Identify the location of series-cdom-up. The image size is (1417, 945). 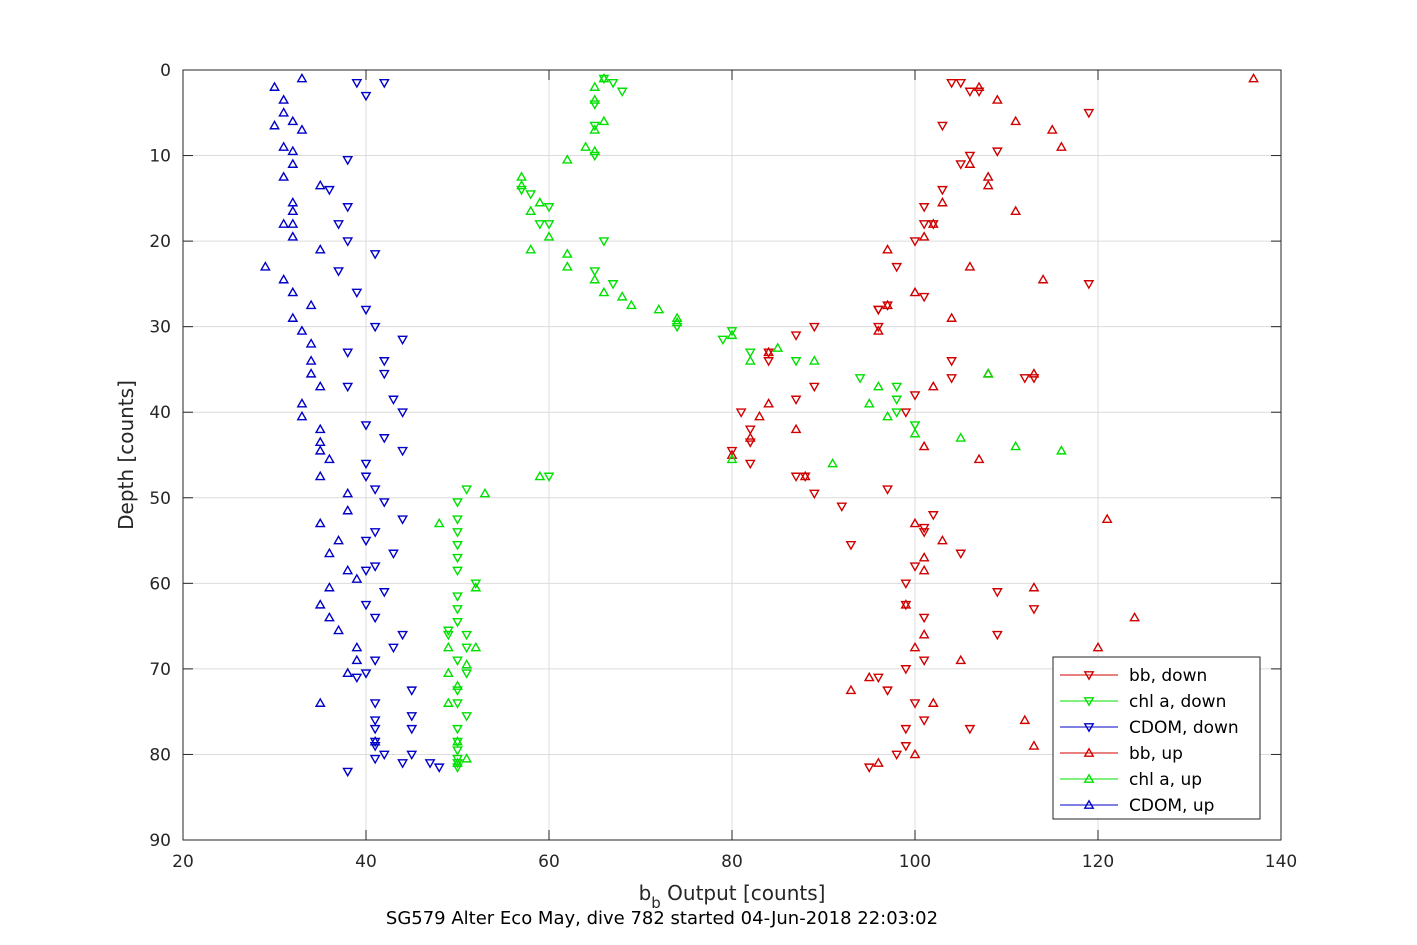
(320, 409).